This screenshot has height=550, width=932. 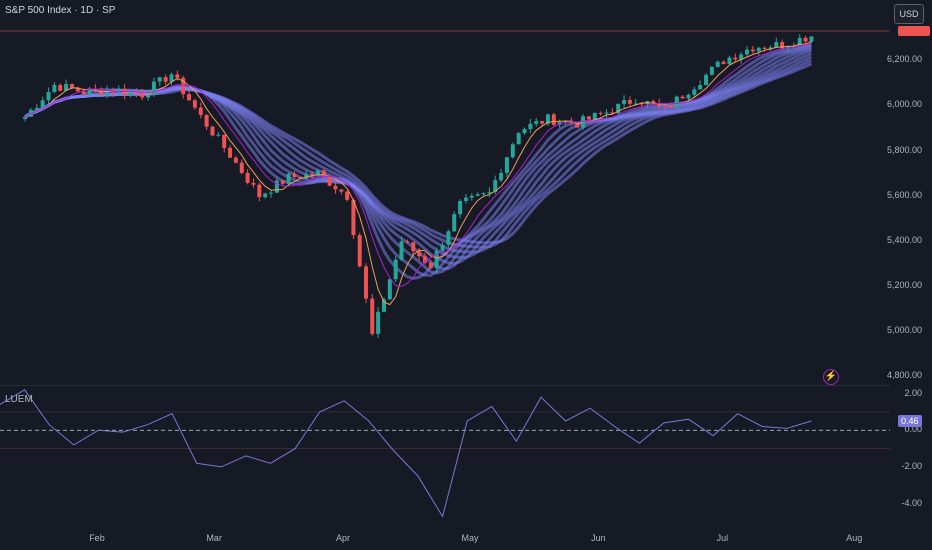 I want to click on indicator-label: LUEM, so click(x=19, y=399).